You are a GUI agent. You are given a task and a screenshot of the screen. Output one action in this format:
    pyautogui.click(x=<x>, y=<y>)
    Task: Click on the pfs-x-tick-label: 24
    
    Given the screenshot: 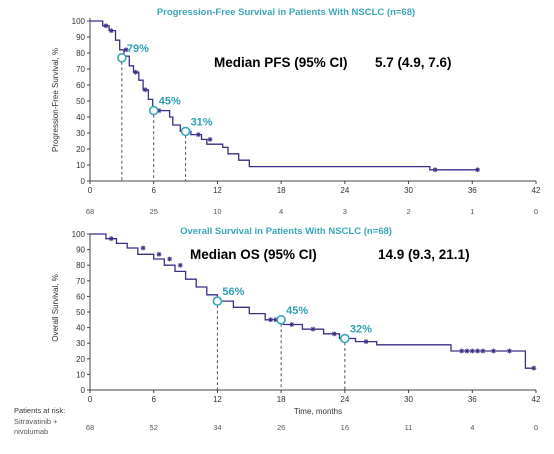 What is the action you would take?
    pyautogui.click(x=344, y=190)
    